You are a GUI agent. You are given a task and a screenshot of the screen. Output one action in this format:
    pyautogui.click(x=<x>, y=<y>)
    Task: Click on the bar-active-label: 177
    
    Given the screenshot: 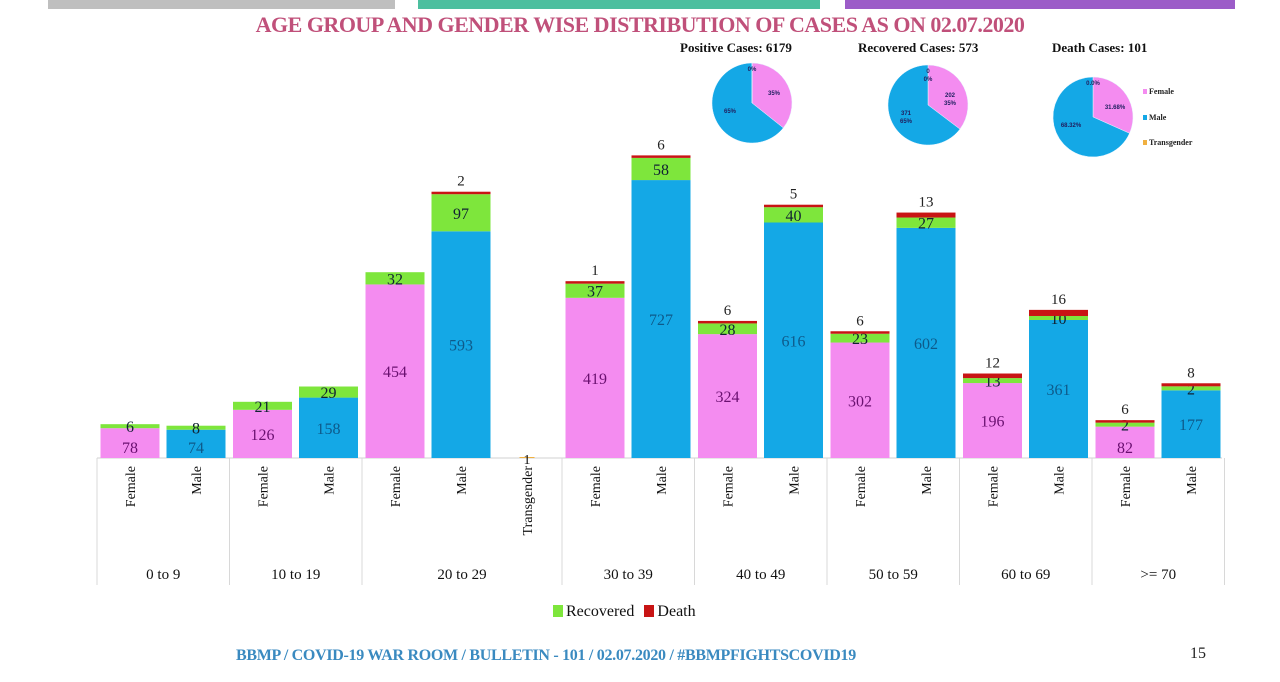 What is the action you would take?
    pyautogui.click(x=1191, y=425)
    